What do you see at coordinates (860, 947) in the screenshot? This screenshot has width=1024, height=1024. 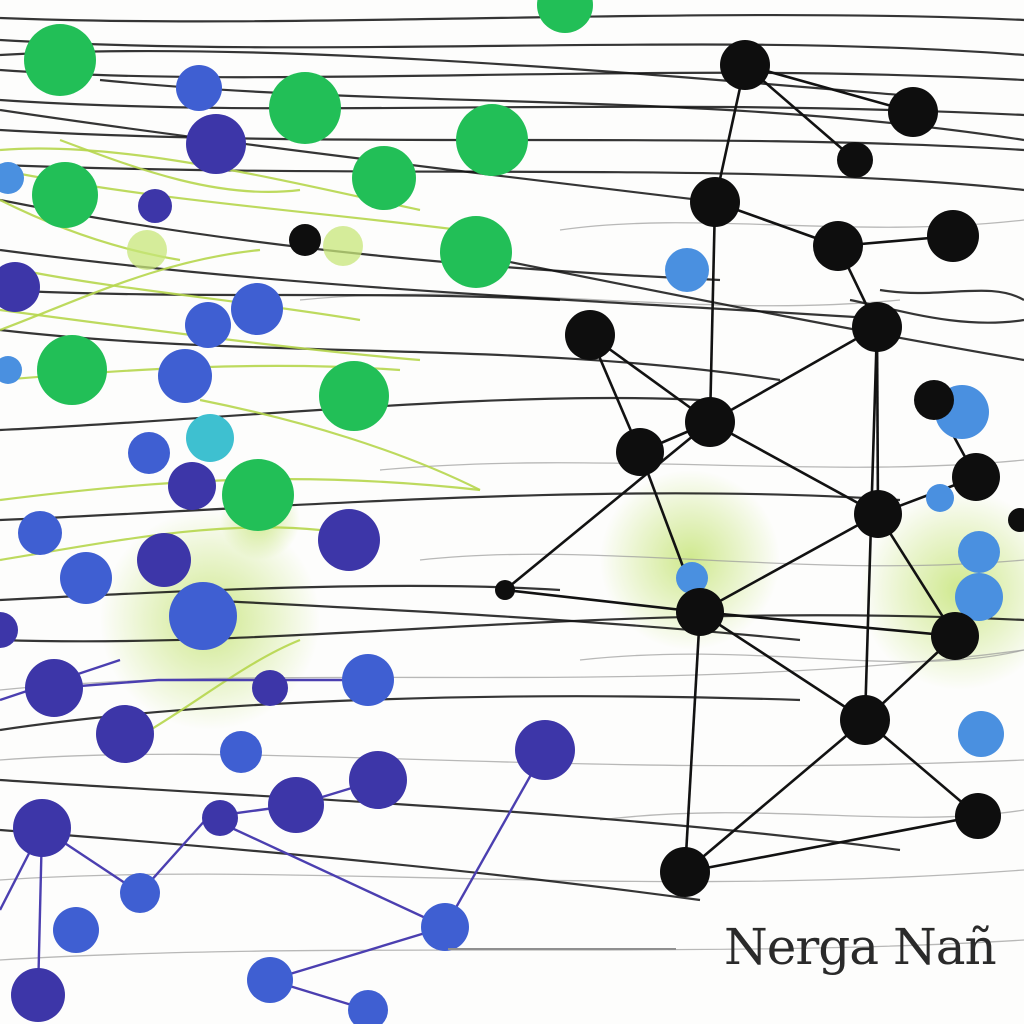 I see `caption-text: Nerga Nañ` at bounding box center [860, 947].